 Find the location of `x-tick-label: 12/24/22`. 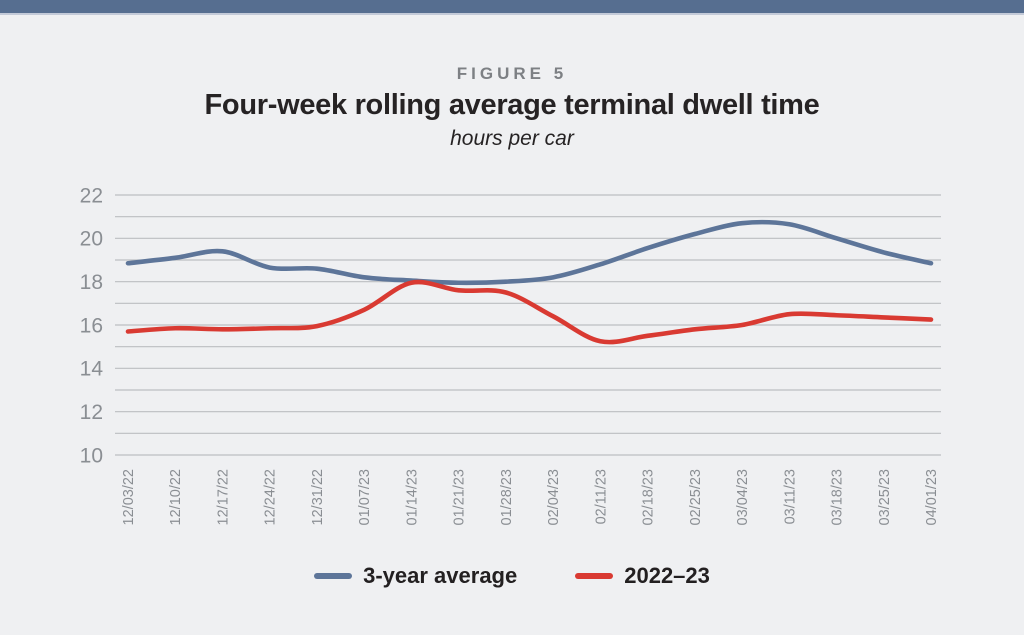

x-tick-label: 12/24/22 is located at coordinates (271, 497).